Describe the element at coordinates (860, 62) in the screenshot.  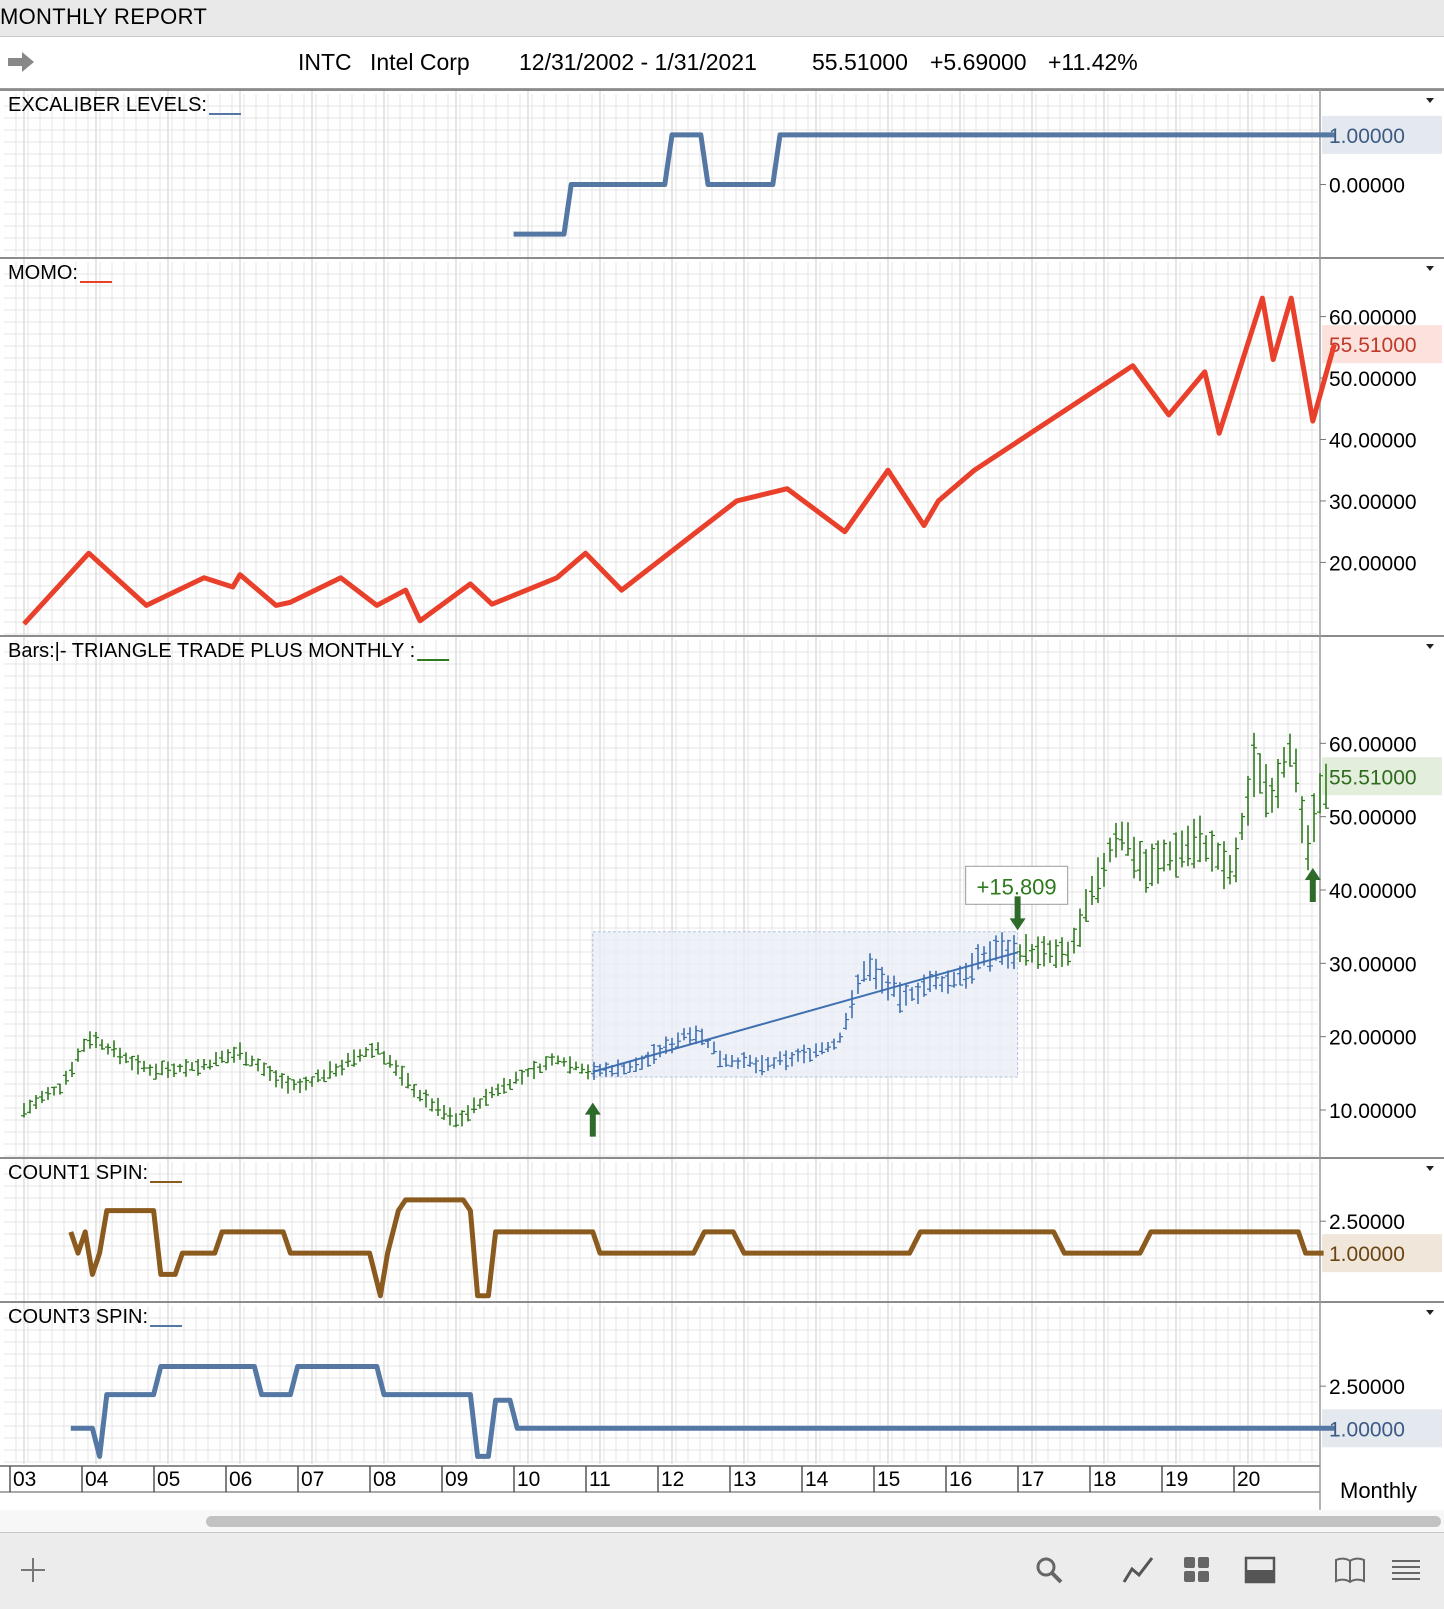
I see `last-price: 55.51000` at that location.